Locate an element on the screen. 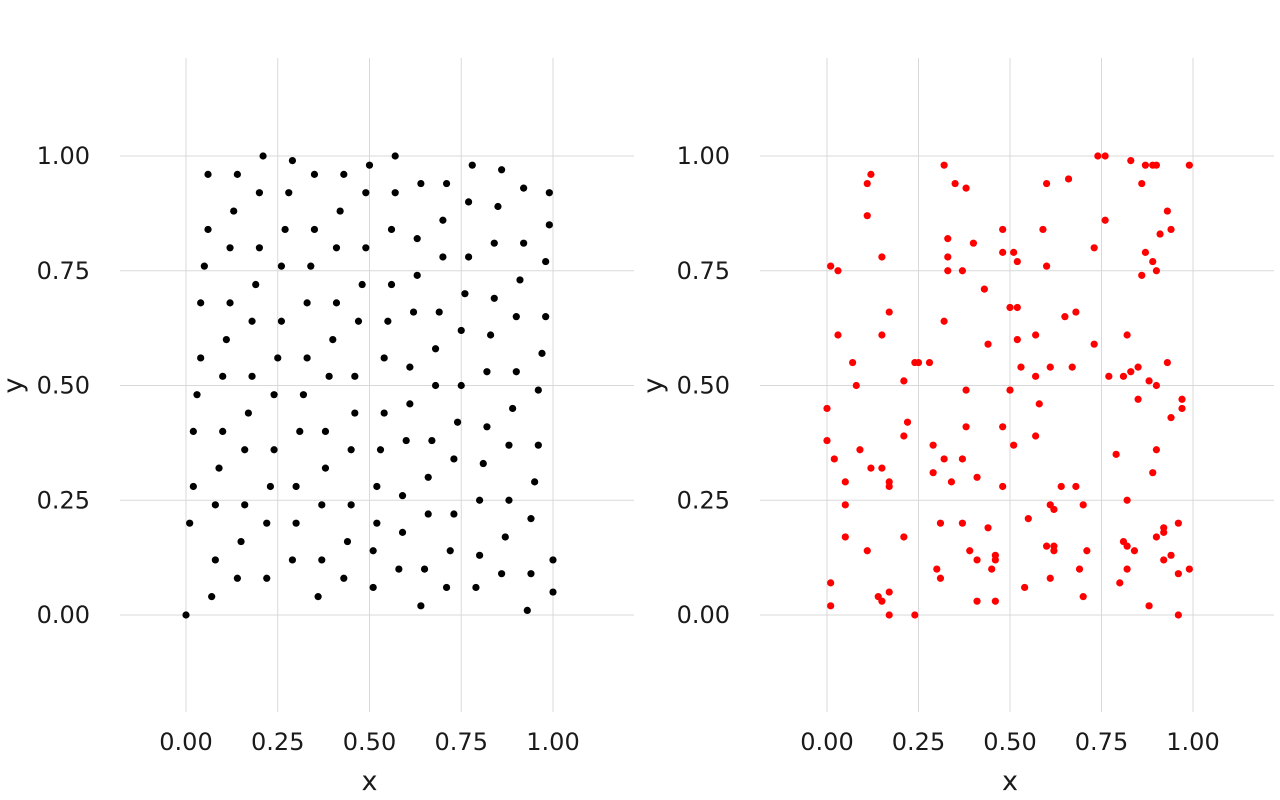 This screenshot has width=1280, height=800. right-y-tick-label: 0.25 is located at coordinates (703, 500).